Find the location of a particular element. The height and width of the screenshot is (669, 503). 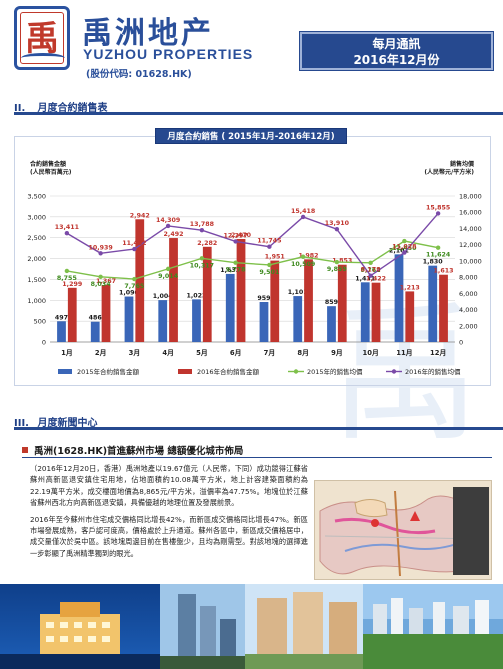

bar-data-label: 1,632 is located at coordinates (230, 270).